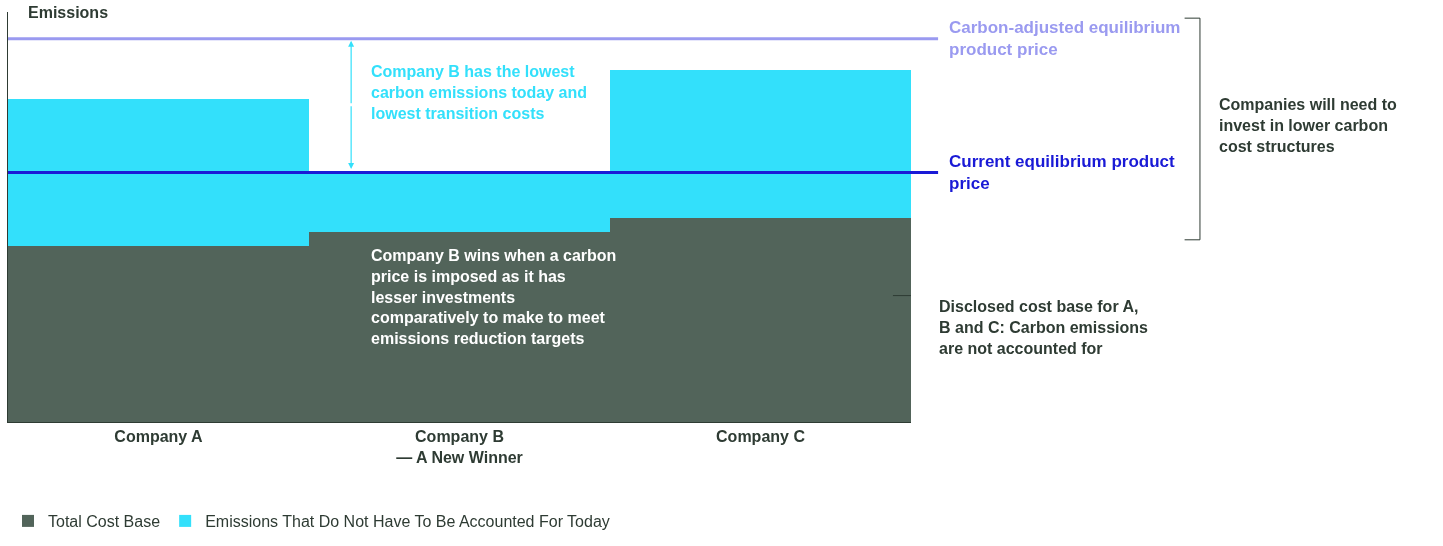 The width and height of the screenshot is (1443, 546). Describe the element at coordinates (68, 12) in the screenshot. I see `y-axis-title: Emissions` at that location.